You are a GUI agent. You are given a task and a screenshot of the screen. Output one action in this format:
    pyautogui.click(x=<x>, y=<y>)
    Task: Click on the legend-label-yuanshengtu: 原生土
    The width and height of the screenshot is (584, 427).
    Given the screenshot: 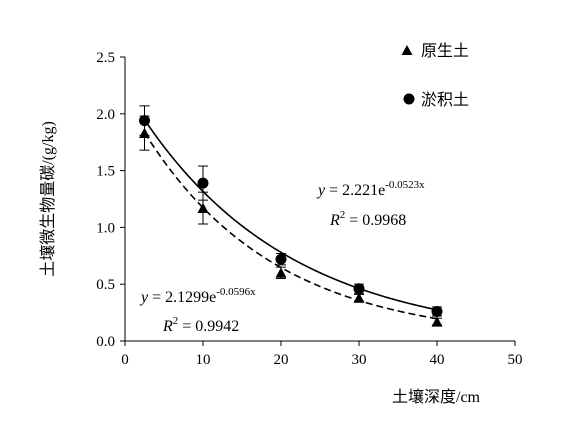 What is the action you would take?
    pyautogui.click(x=445, y=51)
    